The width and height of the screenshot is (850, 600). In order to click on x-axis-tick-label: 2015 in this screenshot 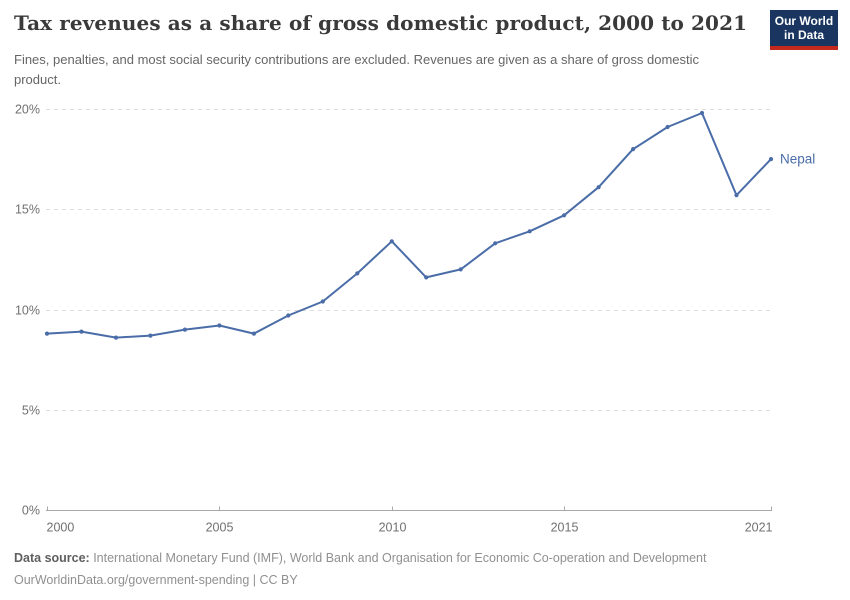, I will do `click(565, 528)`.